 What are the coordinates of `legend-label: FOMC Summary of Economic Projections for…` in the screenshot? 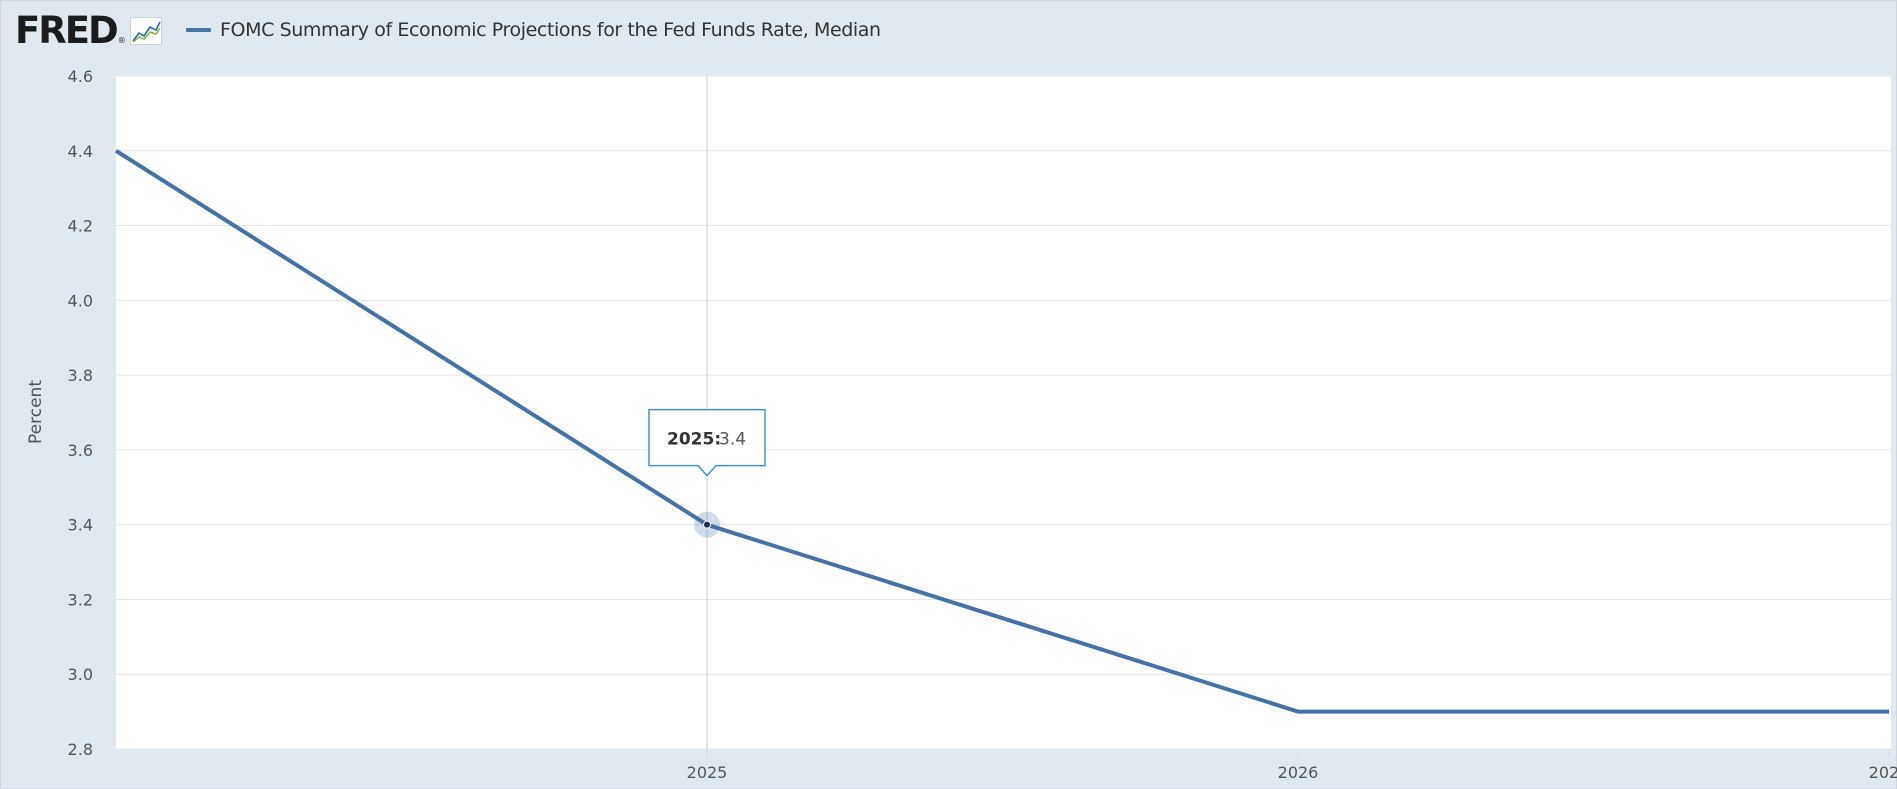 It's located at (550, 30).